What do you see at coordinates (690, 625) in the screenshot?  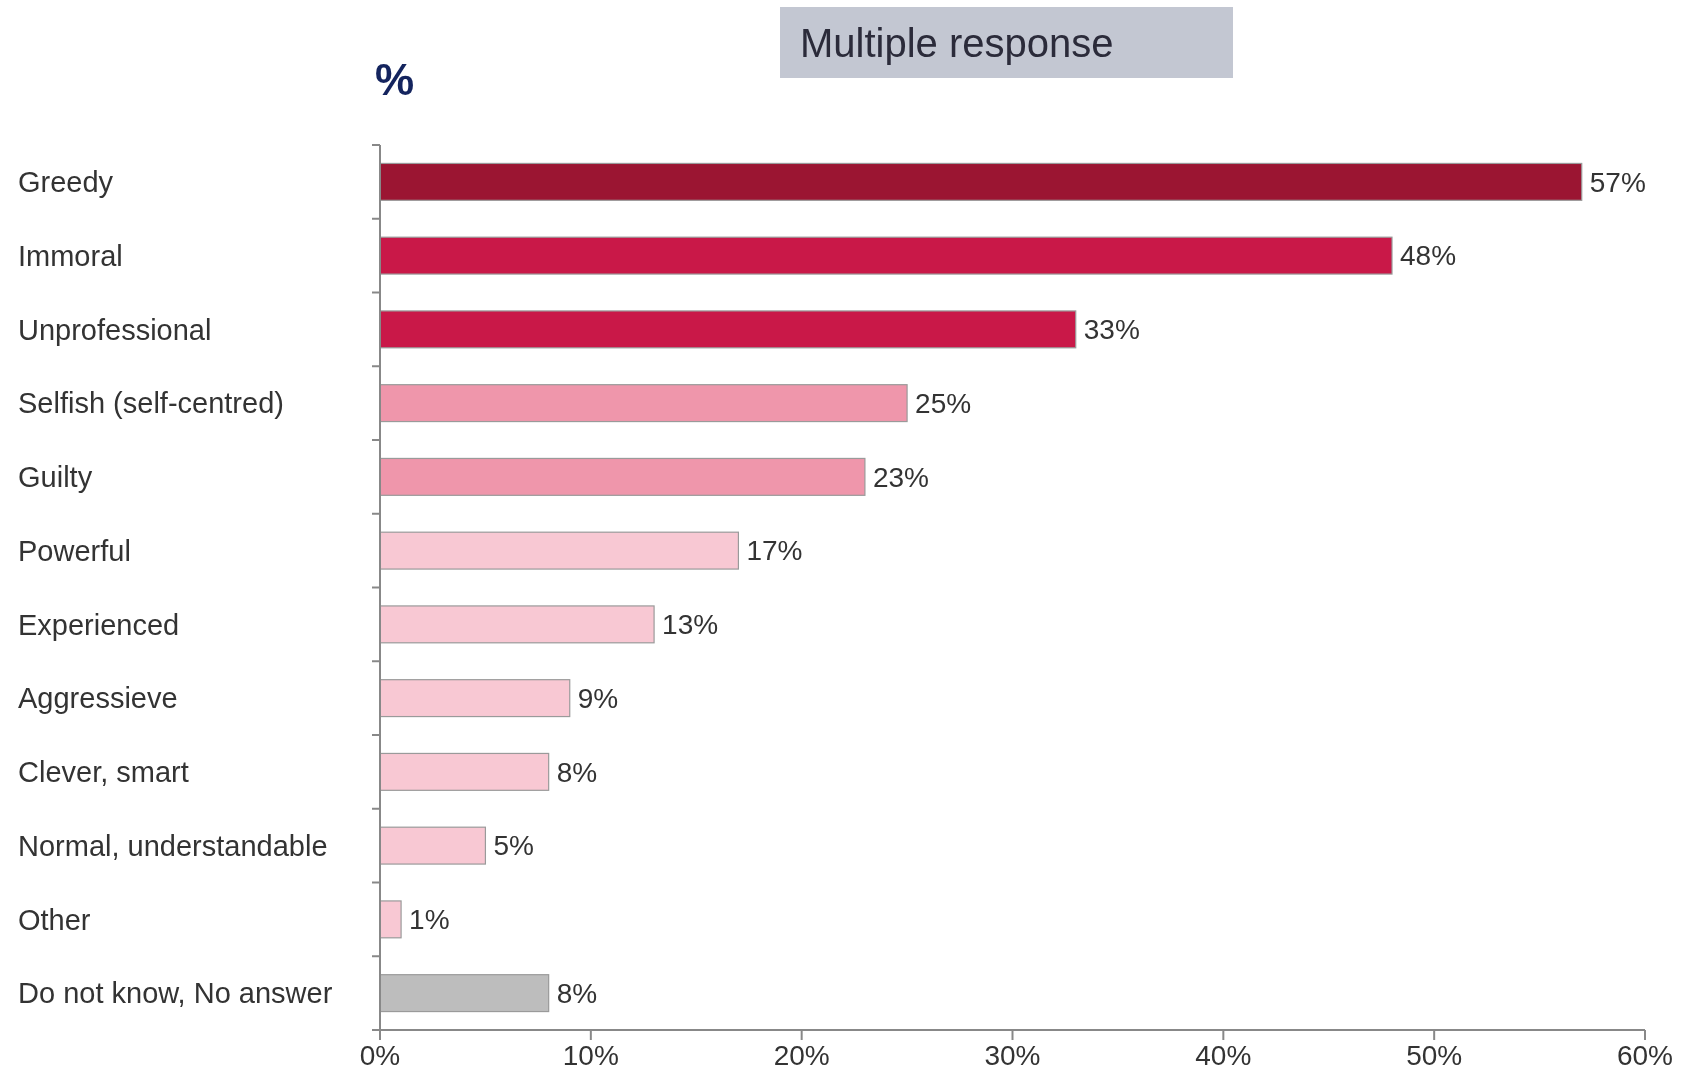 I see `data-label: 13%` at bounding box center [690, 625].